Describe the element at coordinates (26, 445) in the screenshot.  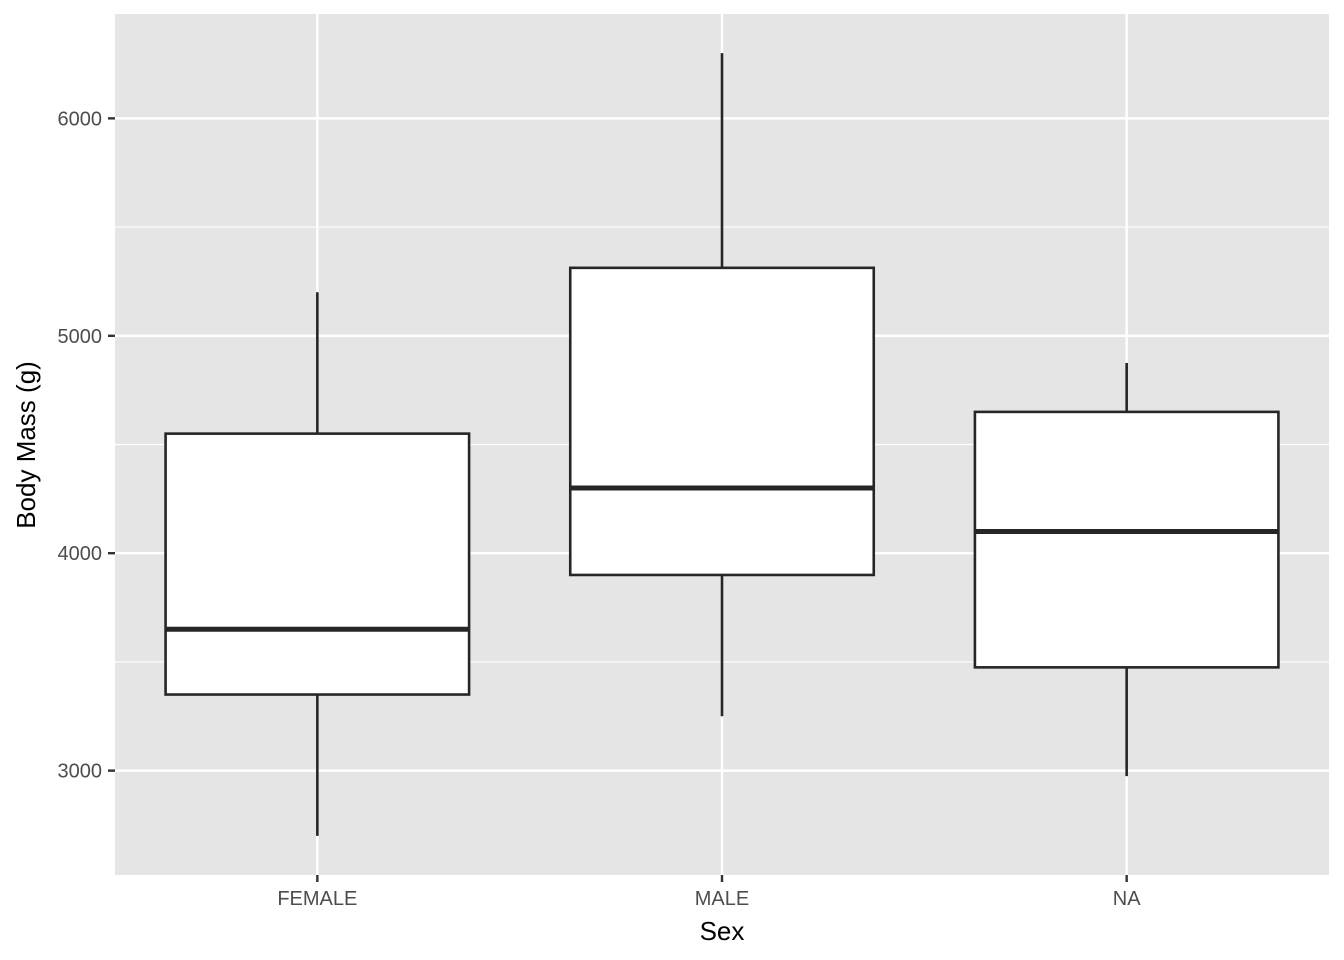
I see `y-axis-title: Body Mass (g)` at that location.